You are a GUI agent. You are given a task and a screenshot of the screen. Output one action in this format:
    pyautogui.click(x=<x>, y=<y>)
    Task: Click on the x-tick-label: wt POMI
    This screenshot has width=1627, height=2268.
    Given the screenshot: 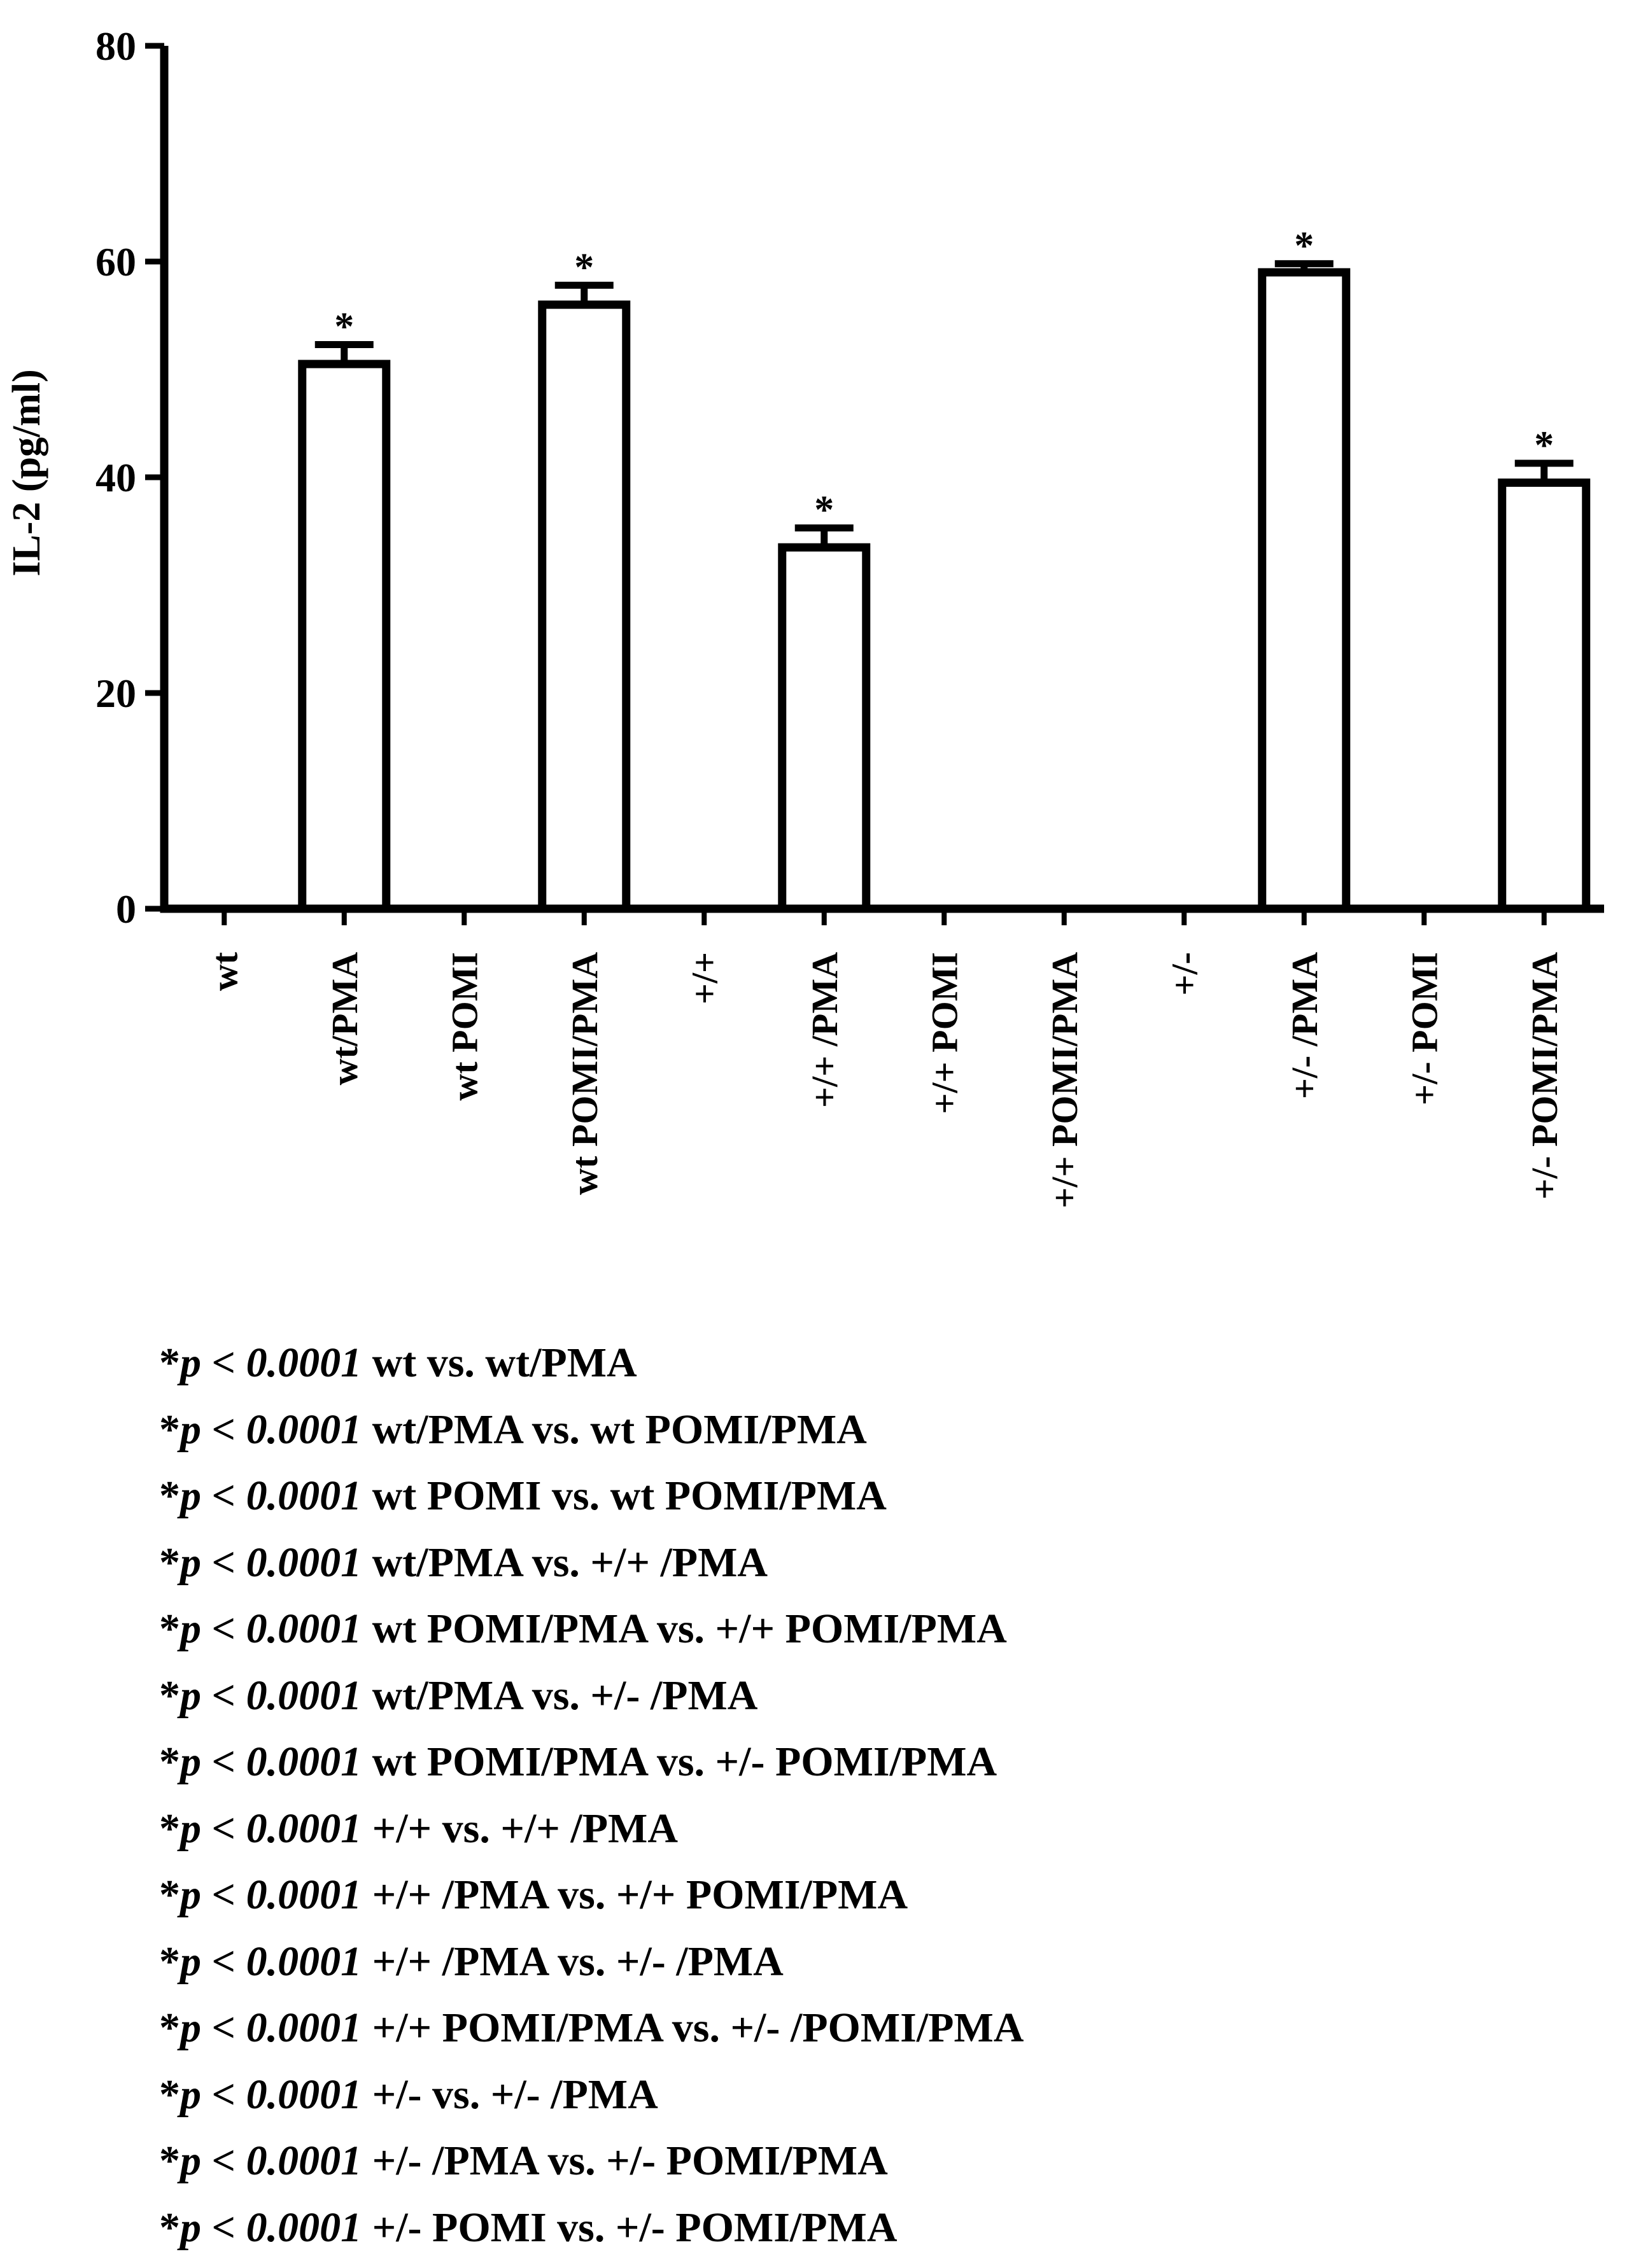 What is the action you would take?
    pyautogui.click(x=464, y=1026)
    